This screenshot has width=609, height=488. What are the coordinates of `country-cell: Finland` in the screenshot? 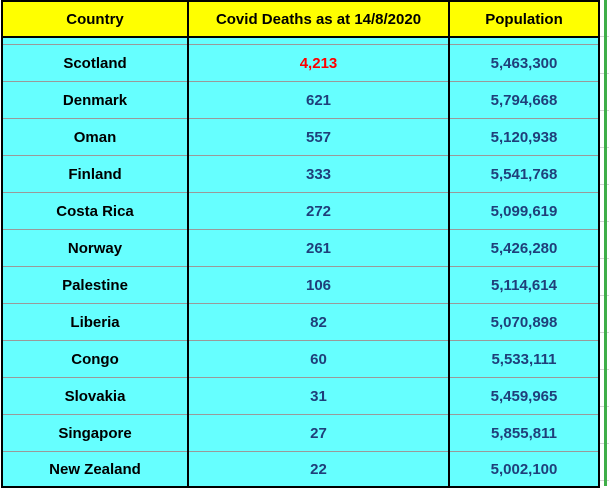 It's located at (95, 174).